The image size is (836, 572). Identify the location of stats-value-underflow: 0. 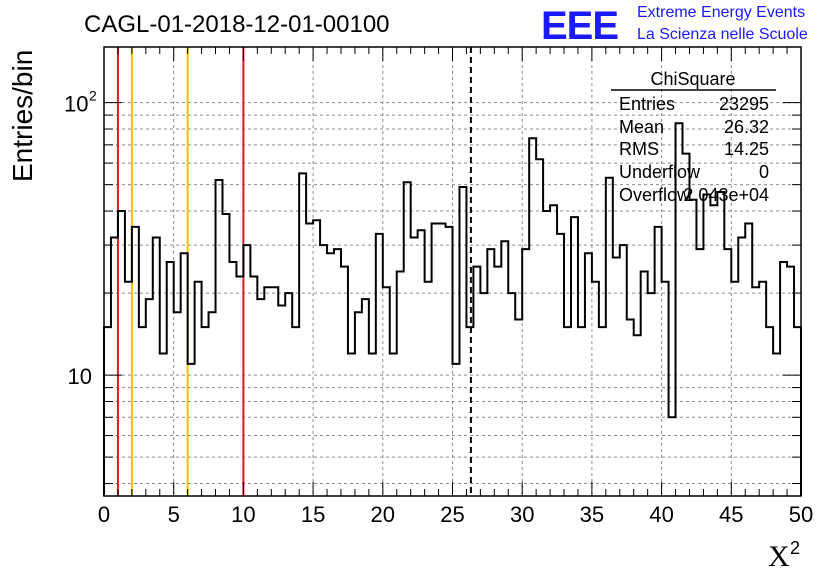
(764, 172).